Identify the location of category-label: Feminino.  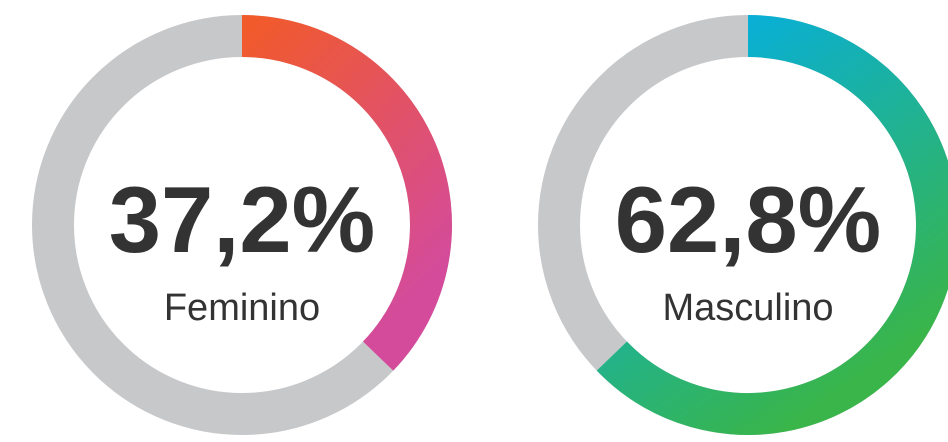
(242, 308).